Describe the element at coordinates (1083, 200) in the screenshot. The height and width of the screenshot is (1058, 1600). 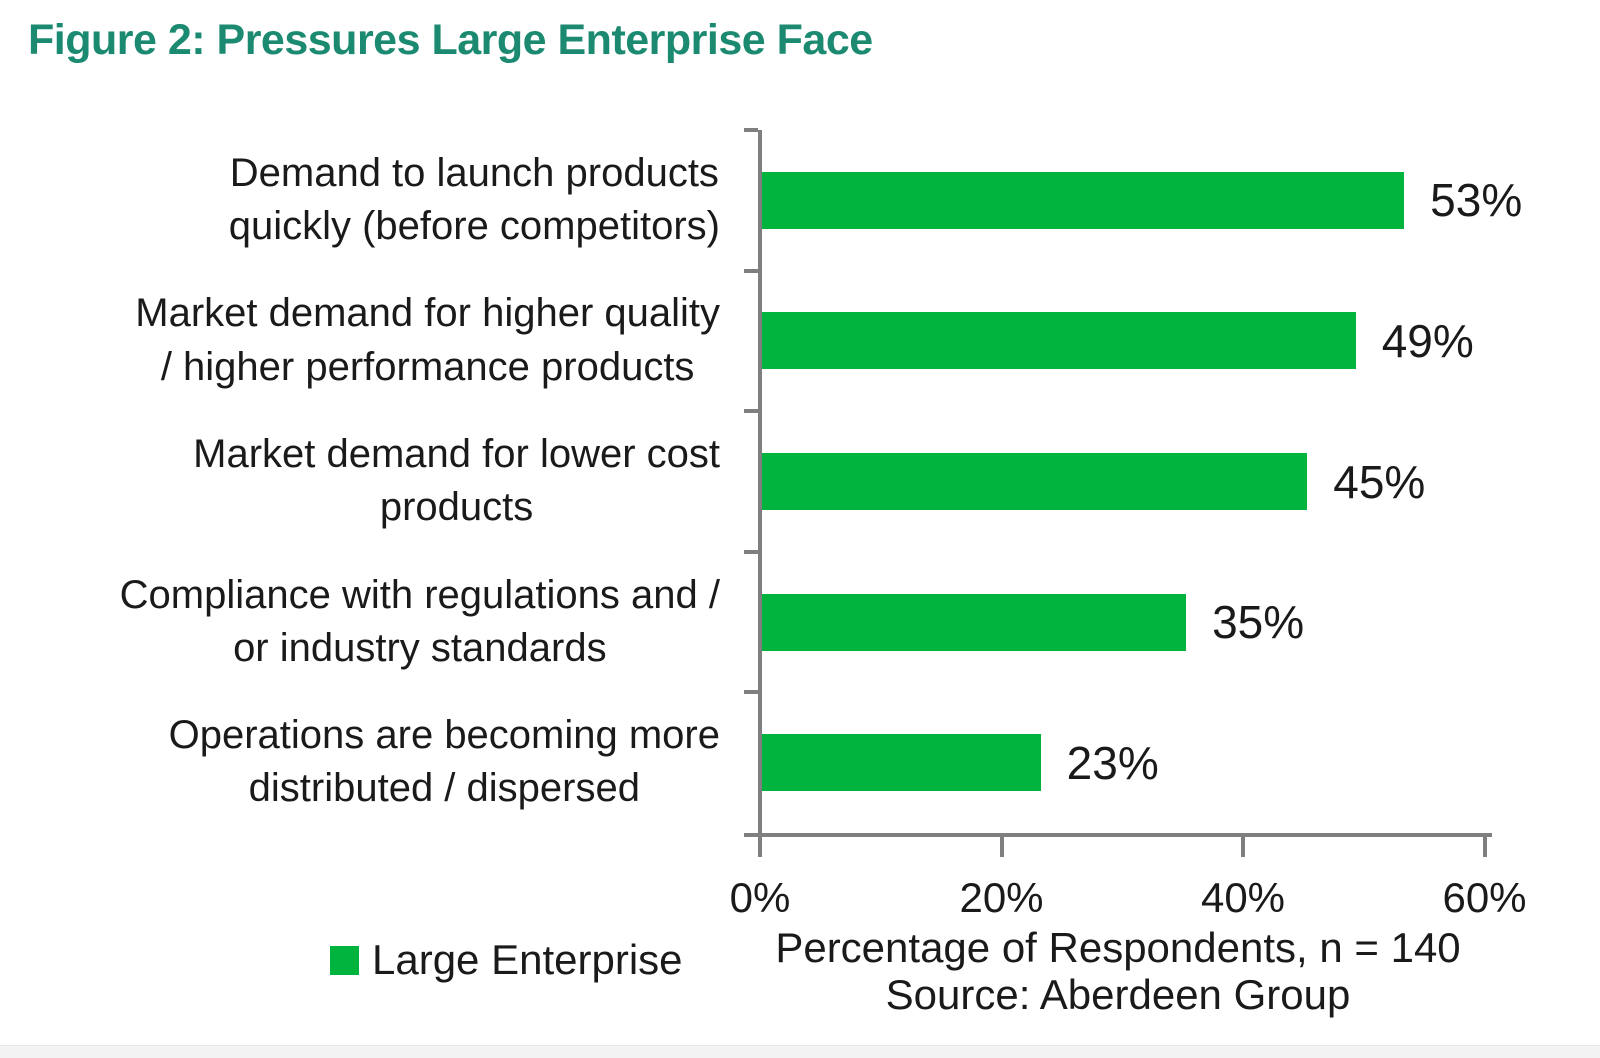
I see `bar-demand-launch` at that location.